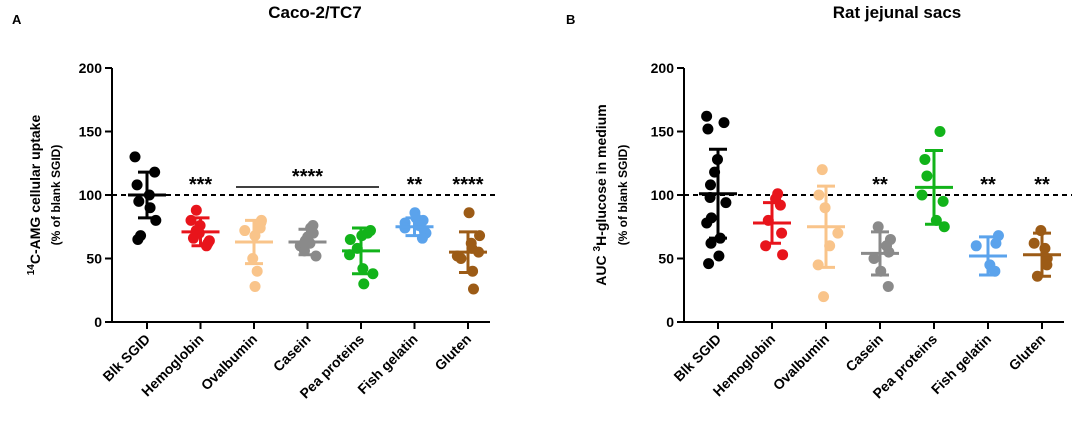 The height and width of the screenshot is (428, 1084). What do you see at coordinates (307, 177) in the screenshot?
I see `group-significance-label: ****` at bounding box center [307, 177].